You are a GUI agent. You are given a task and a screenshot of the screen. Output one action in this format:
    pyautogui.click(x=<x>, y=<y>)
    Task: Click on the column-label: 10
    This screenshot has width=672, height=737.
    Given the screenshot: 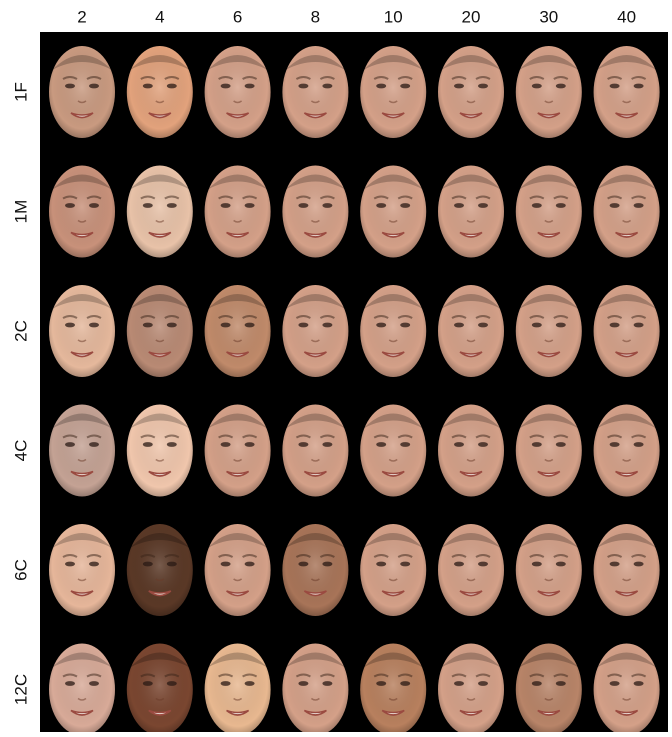 What is the action you would take?
    pyautogui.click(x=393, y=16)
    